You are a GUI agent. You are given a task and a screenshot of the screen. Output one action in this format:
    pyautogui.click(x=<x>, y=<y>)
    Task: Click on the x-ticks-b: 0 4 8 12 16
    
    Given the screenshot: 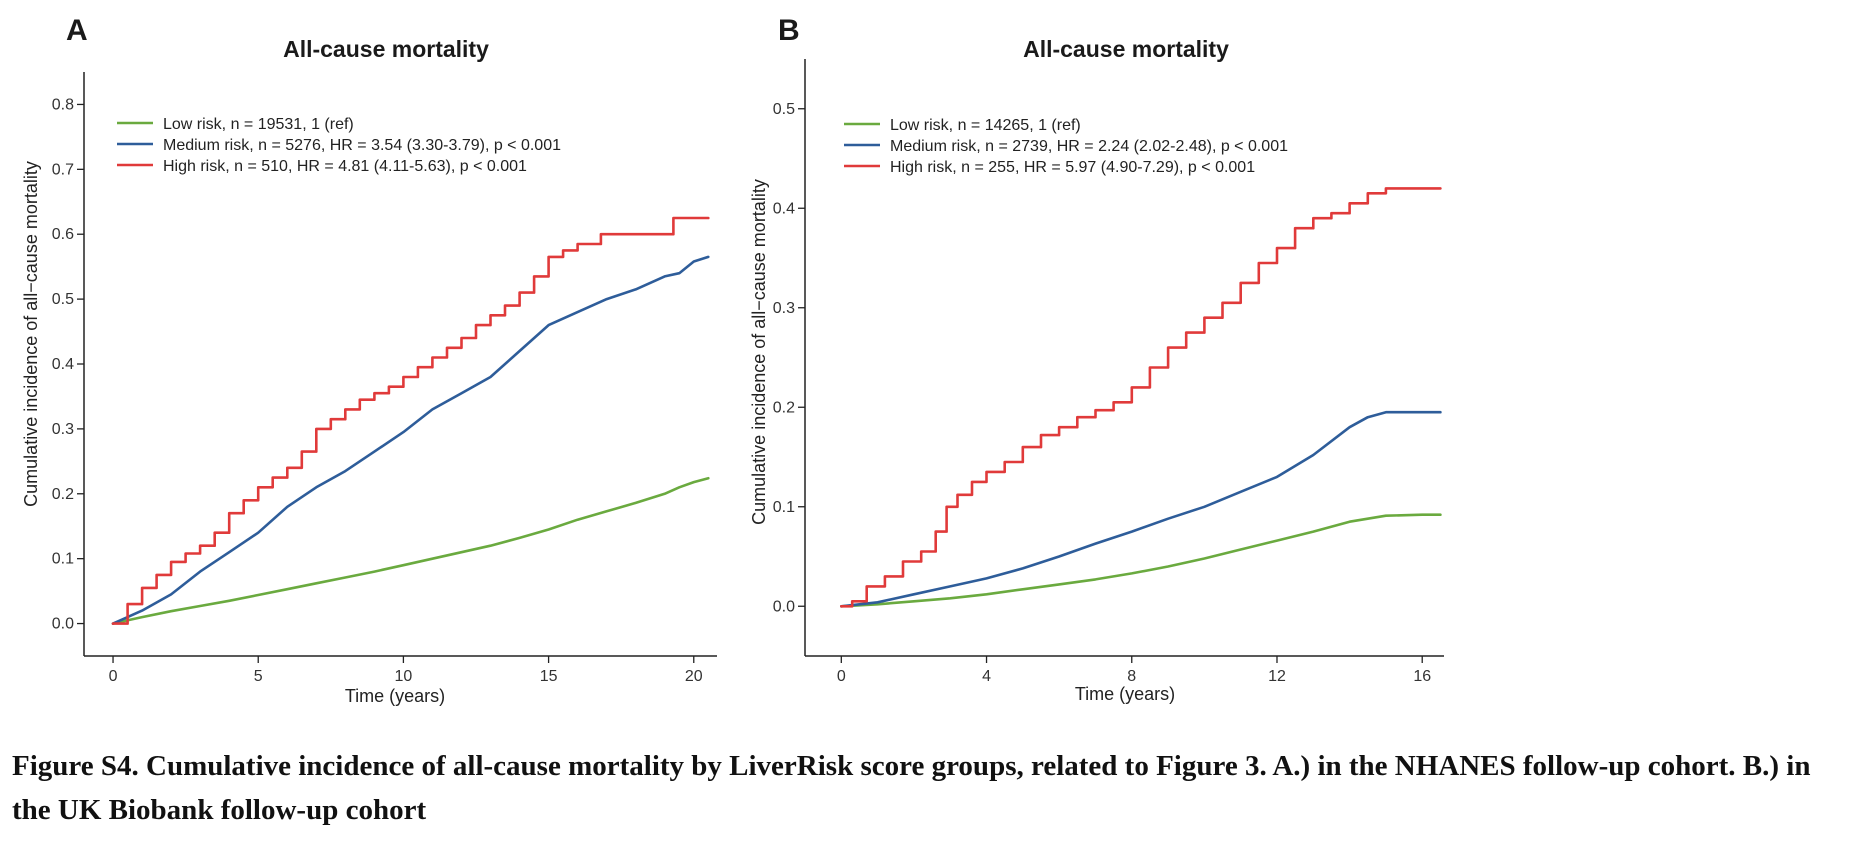 What is the action you would take?
    pyautogui.click(x=1134, y=670)
    